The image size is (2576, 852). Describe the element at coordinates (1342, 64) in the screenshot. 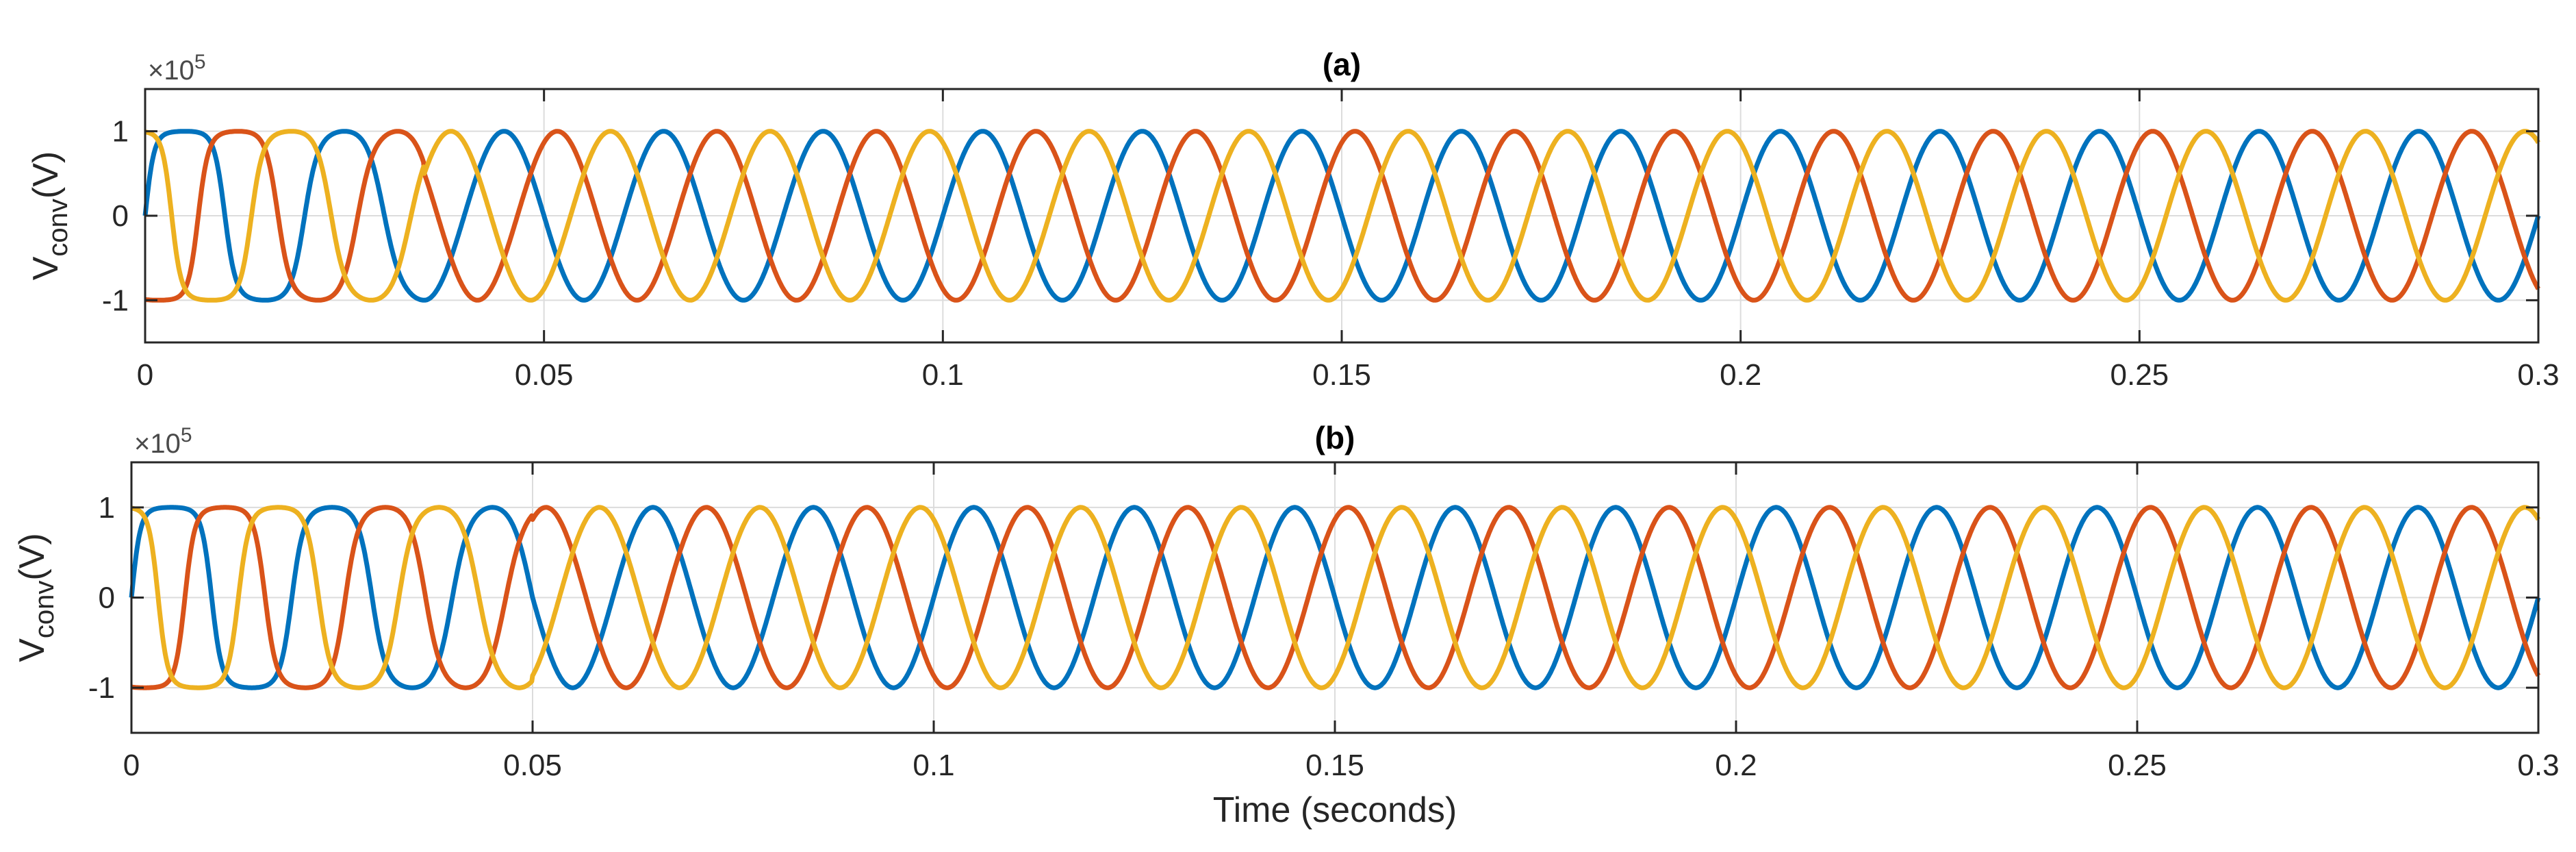

I see `chart-title: (a)` at that location.